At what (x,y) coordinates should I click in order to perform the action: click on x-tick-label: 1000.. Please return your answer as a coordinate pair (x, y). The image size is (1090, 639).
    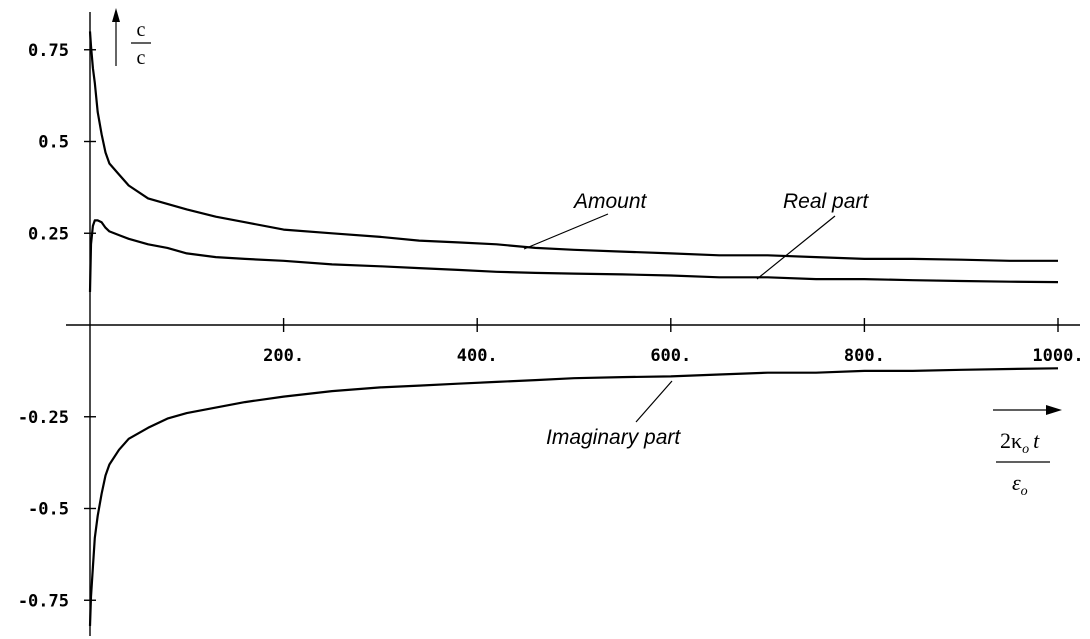
    Looking at the image, I should click on (1057, 356).